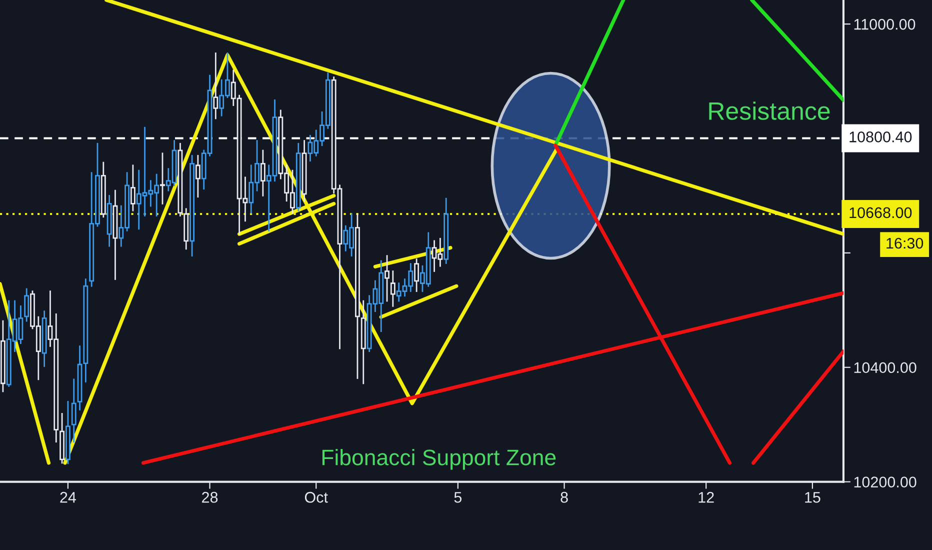  I want to click on y-tick-label: 11000.00, so click(885, 24).